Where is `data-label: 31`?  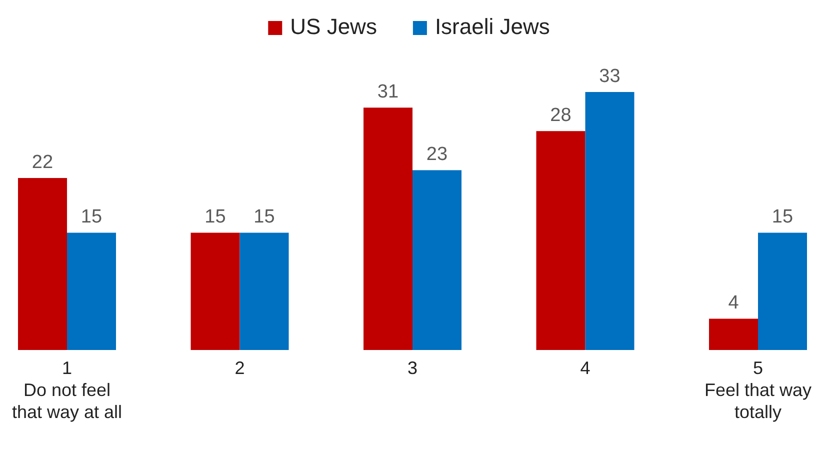
data-label: 31 is located at coordinates (388, 92).